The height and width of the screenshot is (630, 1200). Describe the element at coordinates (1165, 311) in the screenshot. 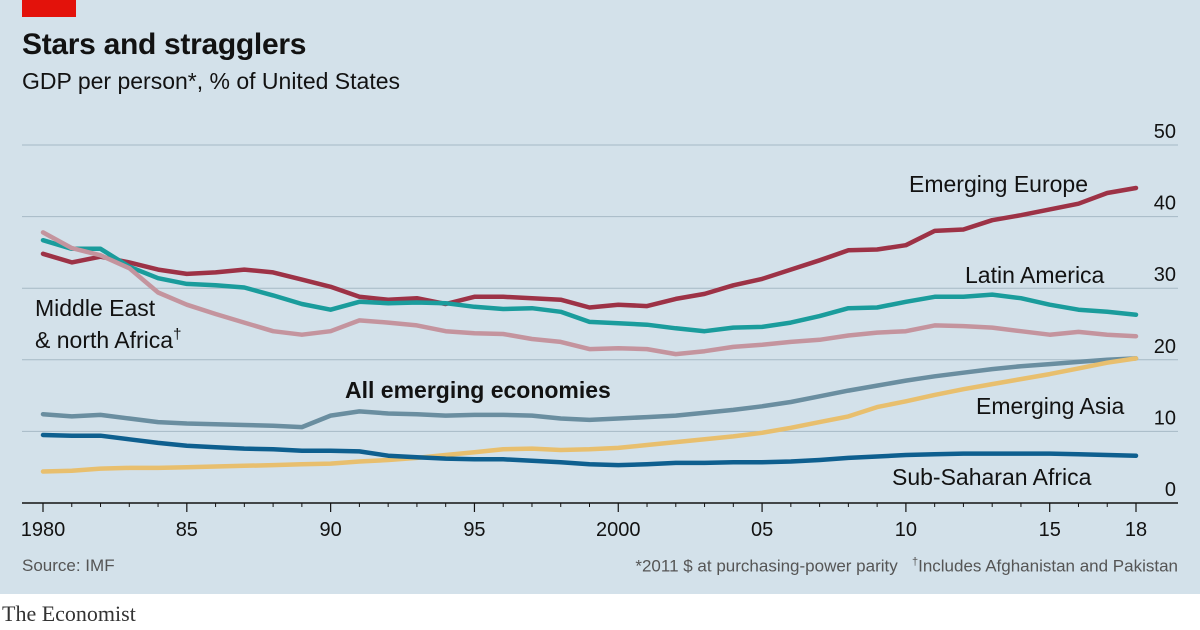

I see `y-axis-ticks: 0 10 20 30 40 50` at that location.